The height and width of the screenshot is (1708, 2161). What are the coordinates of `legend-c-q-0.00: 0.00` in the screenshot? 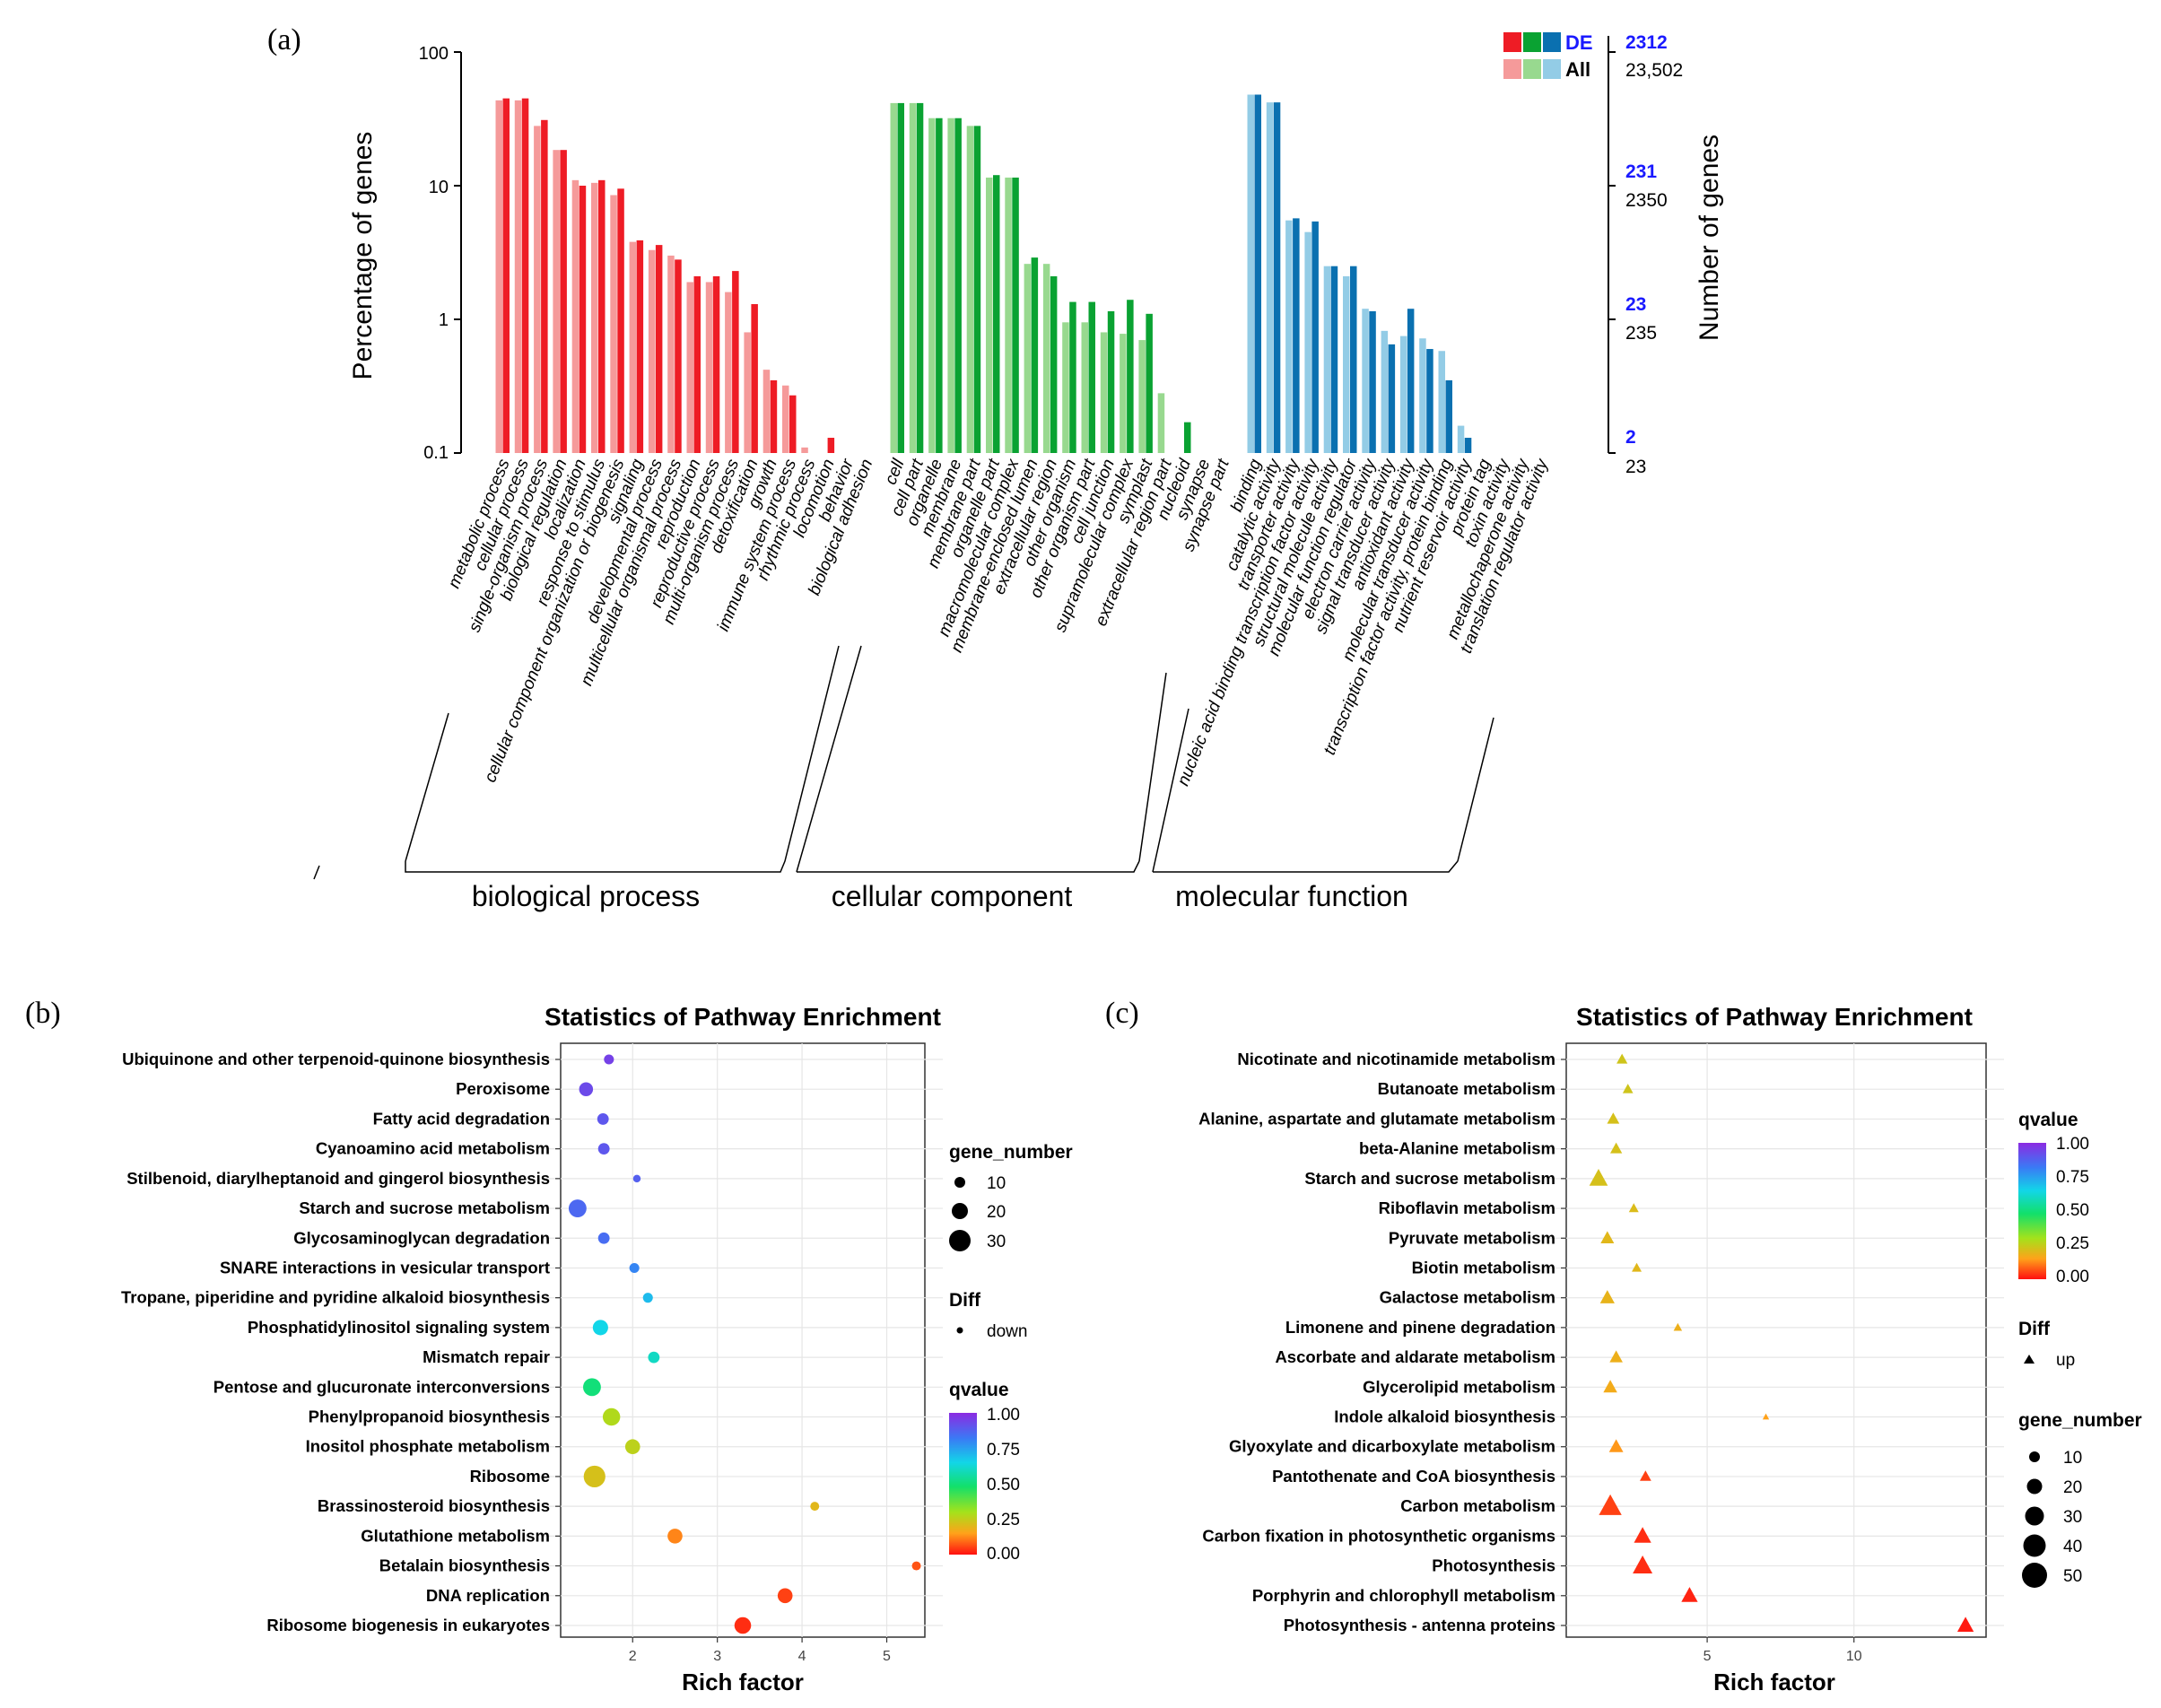 It's located at (2072, 1277).